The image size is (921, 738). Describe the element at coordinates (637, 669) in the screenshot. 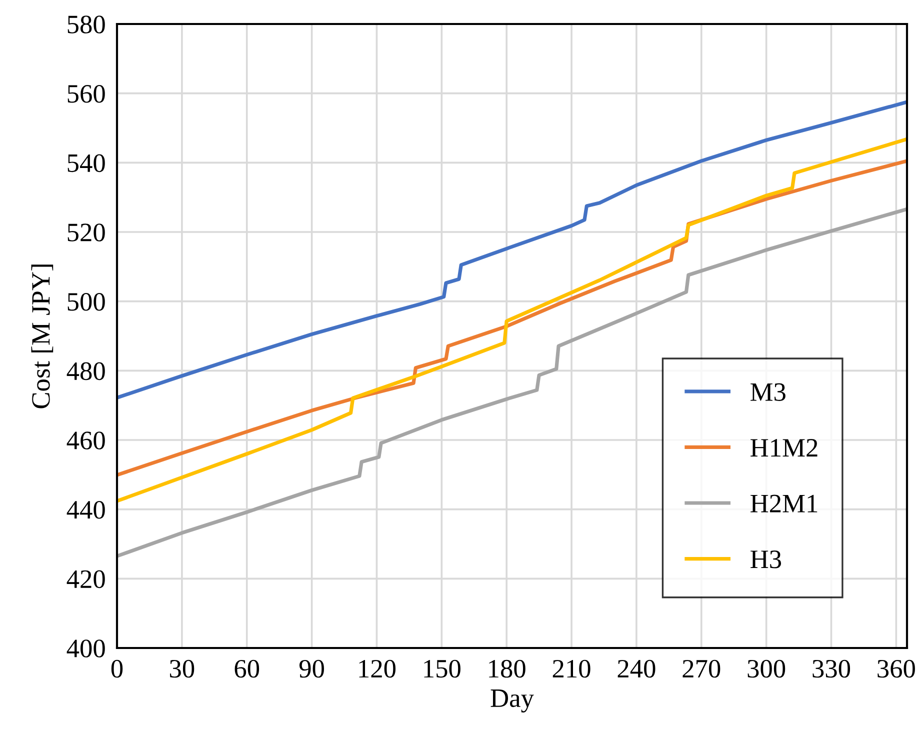

I see `x-tick-label: 240` at that location.